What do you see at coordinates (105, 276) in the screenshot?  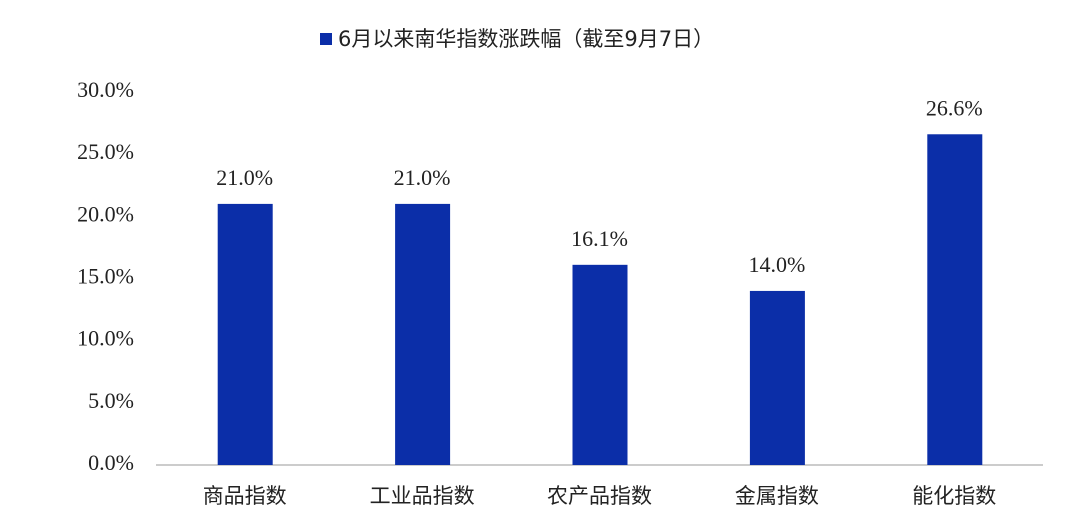 I see `y-tick-label: 15.0%` at bounding box center [105, 276].